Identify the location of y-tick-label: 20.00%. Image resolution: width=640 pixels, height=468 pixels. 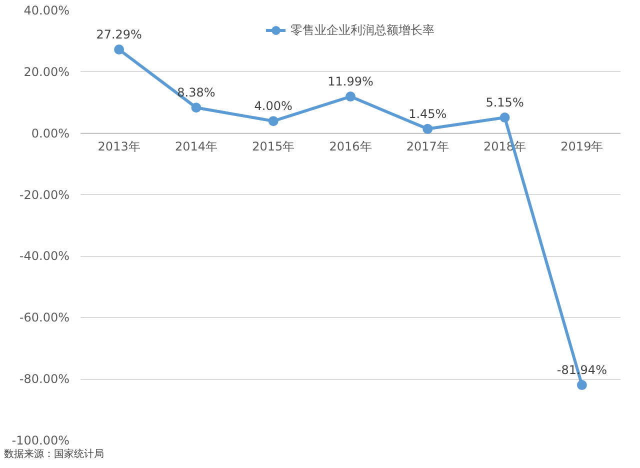
(47, 71).